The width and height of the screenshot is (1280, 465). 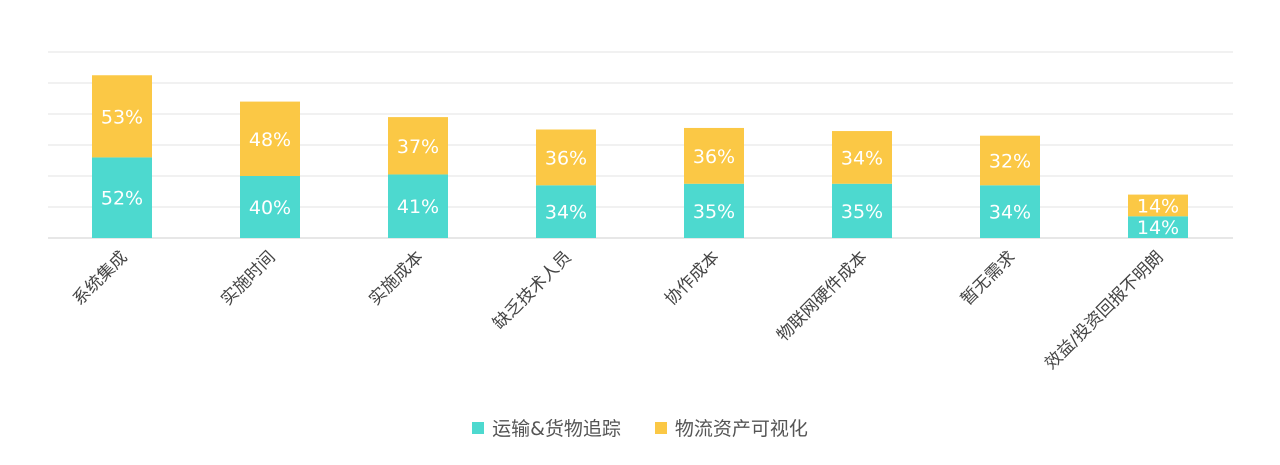 I want to click on legend-item-asset-visibility: 物流资产可视化, so click(x=731, y=427).